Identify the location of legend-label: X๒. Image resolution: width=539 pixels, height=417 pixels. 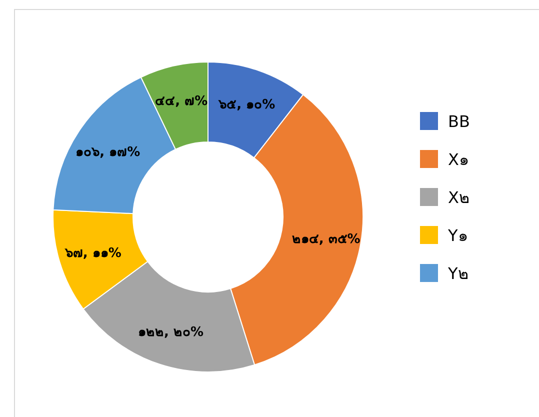
(459, 197).